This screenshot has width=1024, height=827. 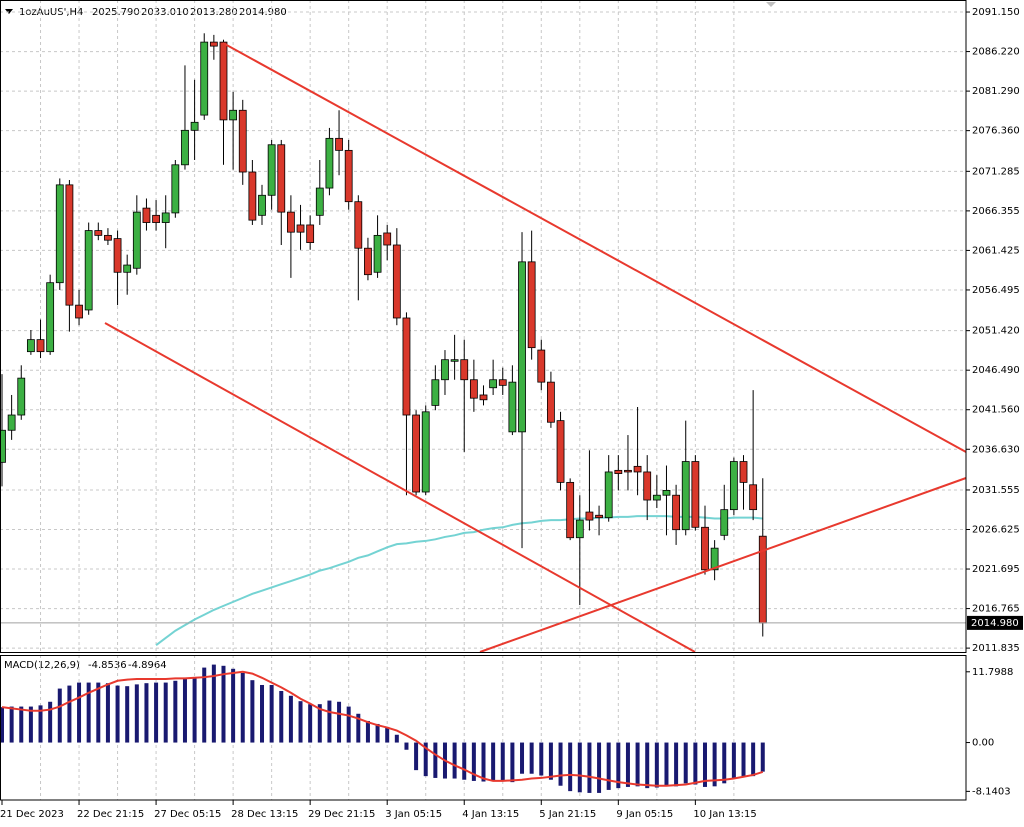 What do you see at coordinates (187, 814) in the screenshot?
I see `x-tick-label: 27 Dec 05:15` at bounding box center [187, 814].